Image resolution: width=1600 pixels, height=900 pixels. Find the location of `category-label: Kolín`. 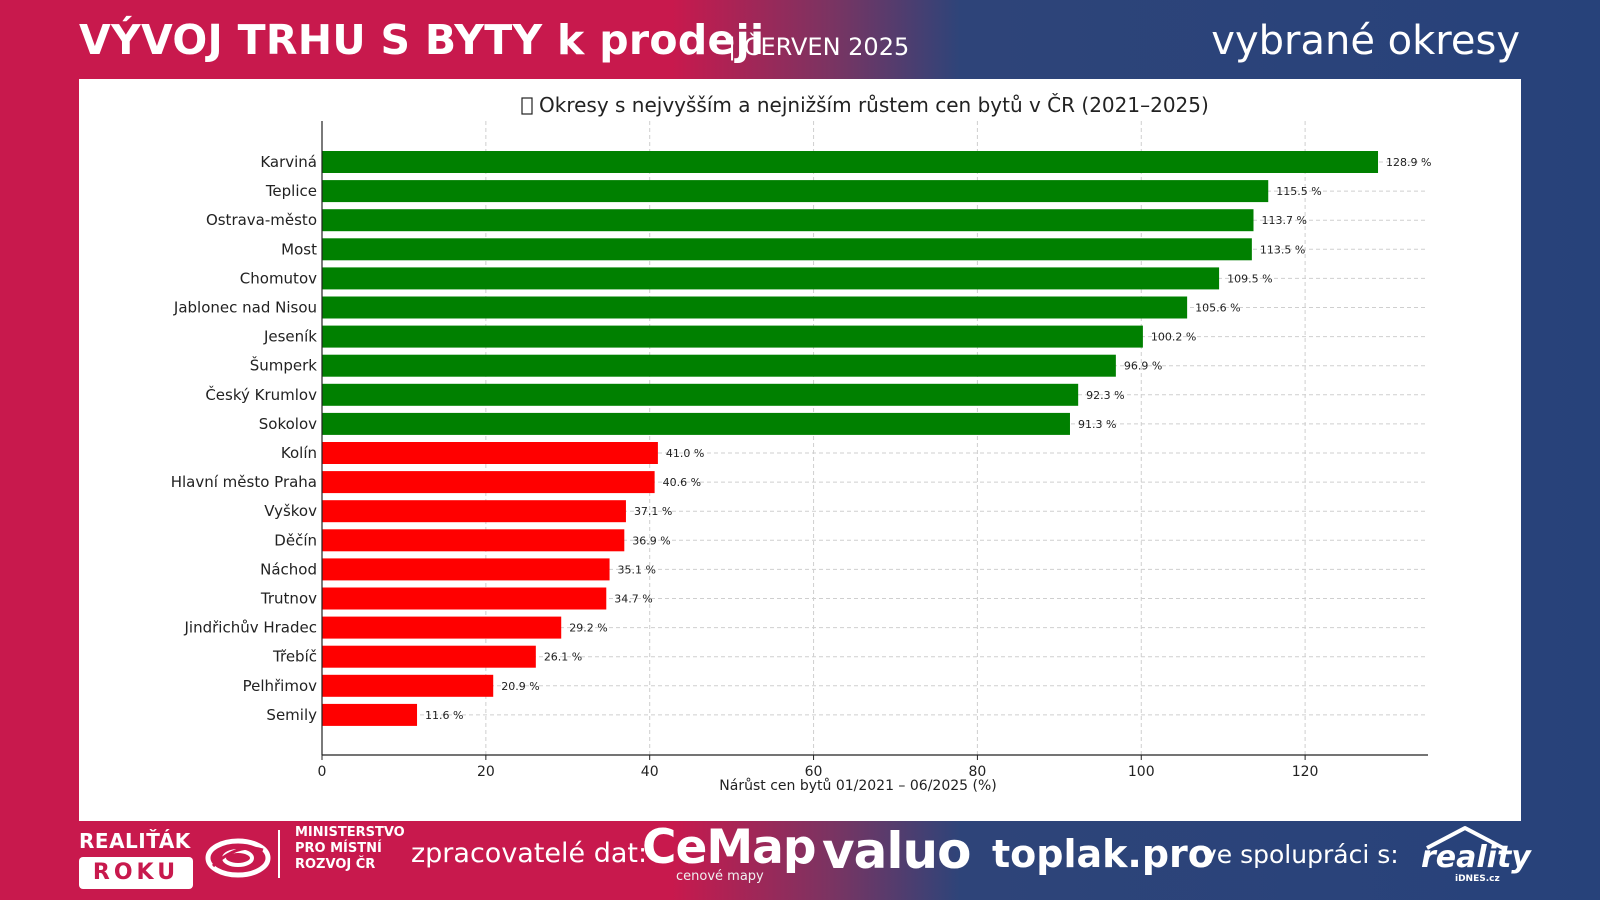

category-label: Kolín is located at coordinates (299, 453).